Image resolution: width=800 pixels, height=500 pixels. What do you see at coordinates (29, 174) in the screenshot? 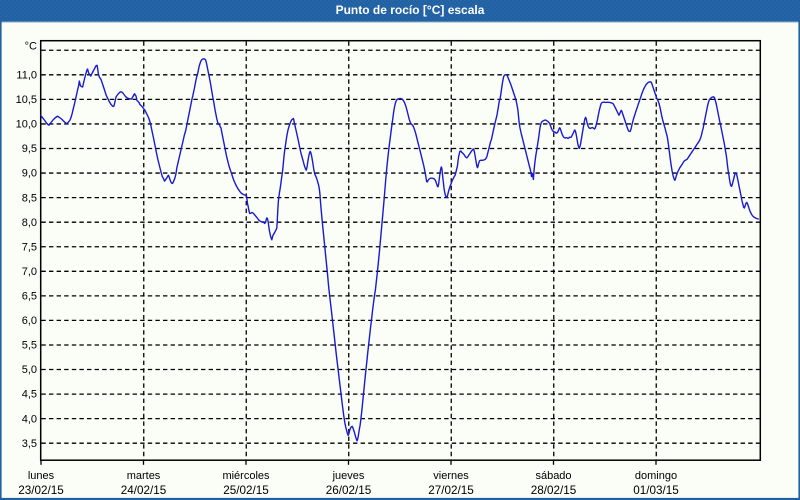
I see `svg-text: 9,0` at bounding box center [29, 174].